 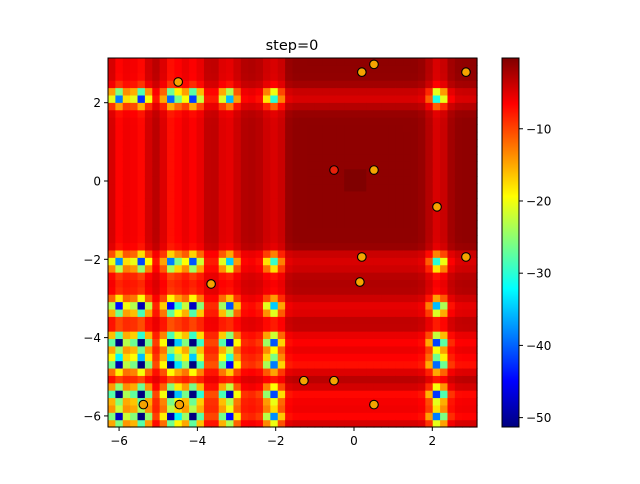 I want to click on scatter-point, so click(x=374, y=64).